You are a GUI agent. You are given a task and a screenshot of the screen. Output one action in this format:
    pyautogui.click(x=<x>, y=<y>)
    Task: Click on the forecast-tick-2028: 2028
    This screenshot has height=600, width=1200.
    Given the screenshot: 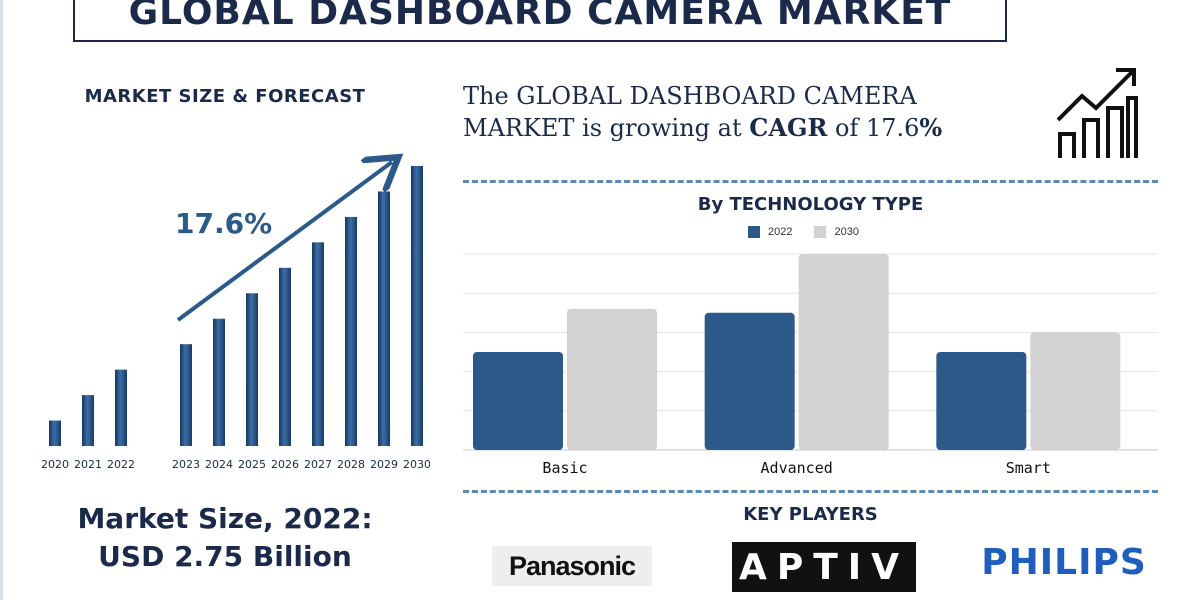 What is the action you would take?
    pyautogui.click(x=351, y=464)
    